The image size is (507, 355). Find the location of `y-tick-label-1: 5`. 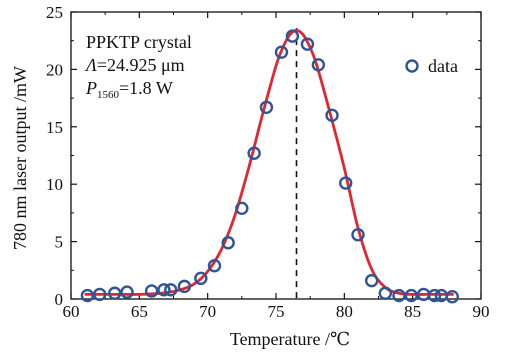

y-tick-label-1: 5 is located at coordinates (59, 242).